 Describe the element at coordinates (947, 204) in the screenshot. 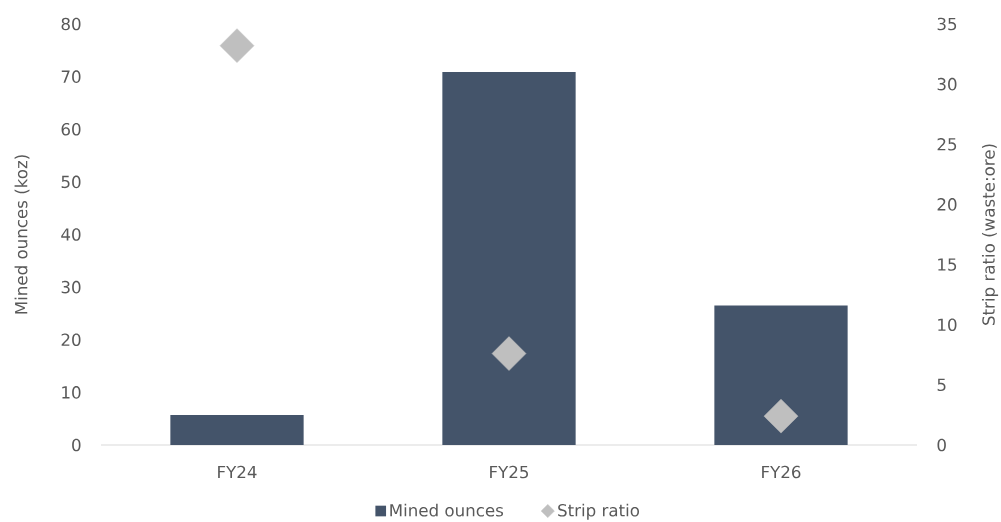

I see `y2-tick-label: 20` at that location.